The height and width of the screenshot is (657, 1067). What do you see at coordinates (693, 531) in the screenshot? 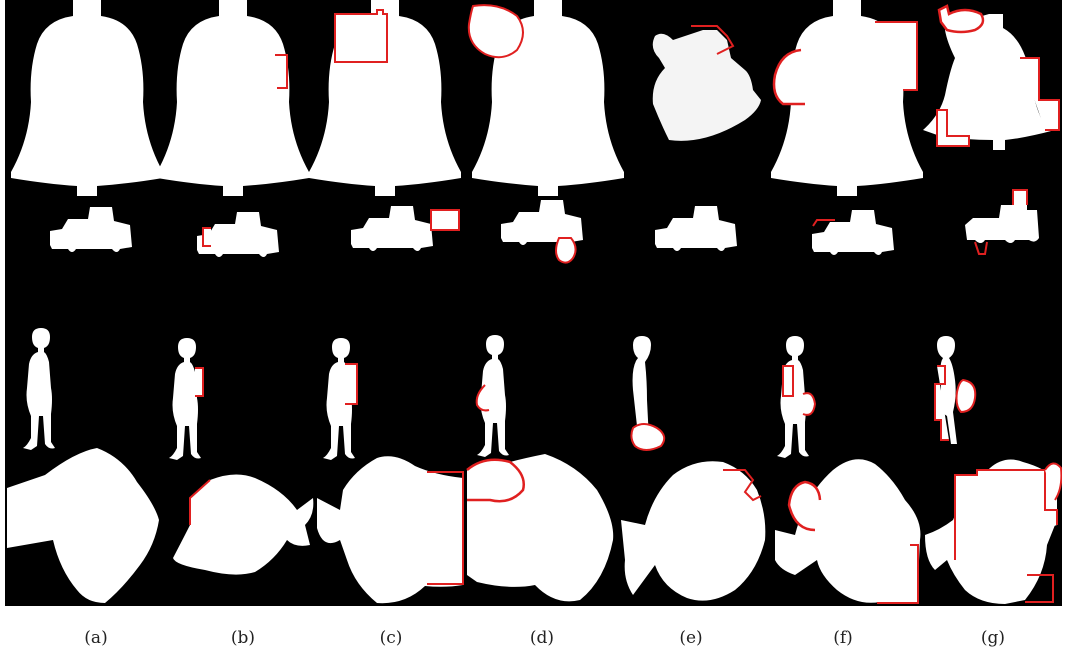
I see `fish-shape-e` at bounding box center [693, 531].